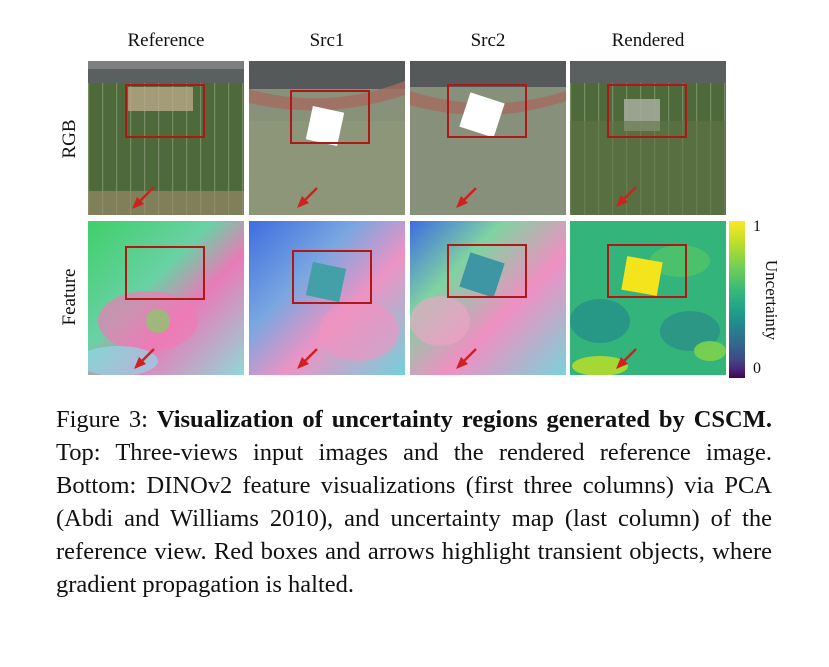 The width and height of the screenshot is (829, 667). What do you see at coordinates (166, 40) in the screenshot?
I see `column-label-reference: Reference` at bounding box center [166, 40].